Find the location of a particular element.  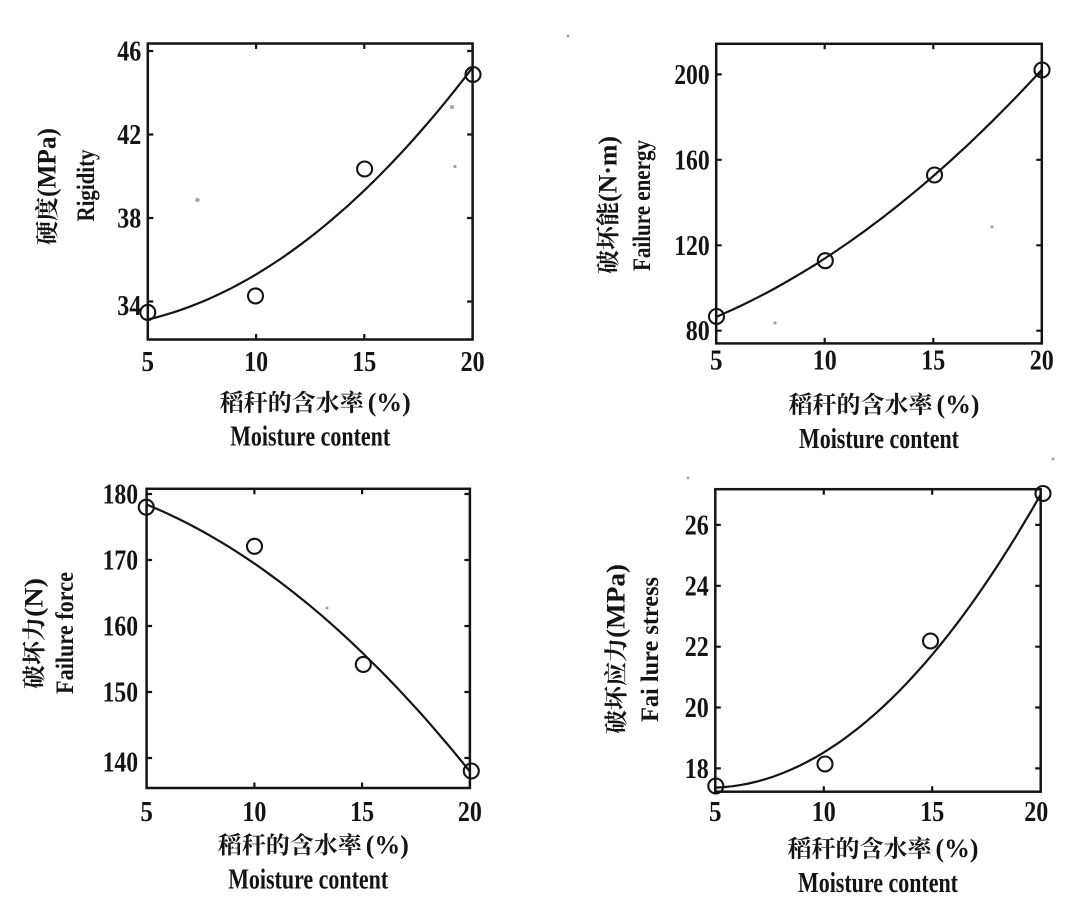

svg-text: Failure energy is located at coordinates (642, 205).